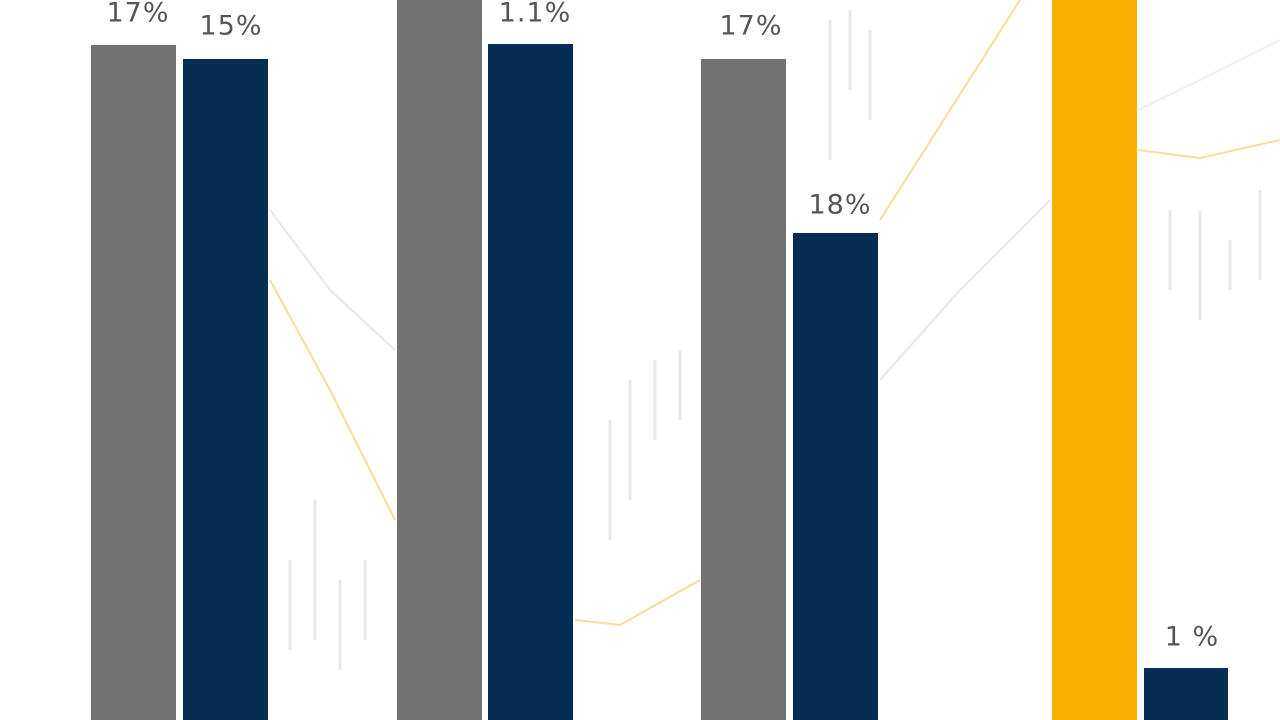 Image resolution: width=1280 pixels, height=720 pixels. Describe the element at coordinates (839, 205) in the screenshot. I see `bar-label: 18%` at that location.